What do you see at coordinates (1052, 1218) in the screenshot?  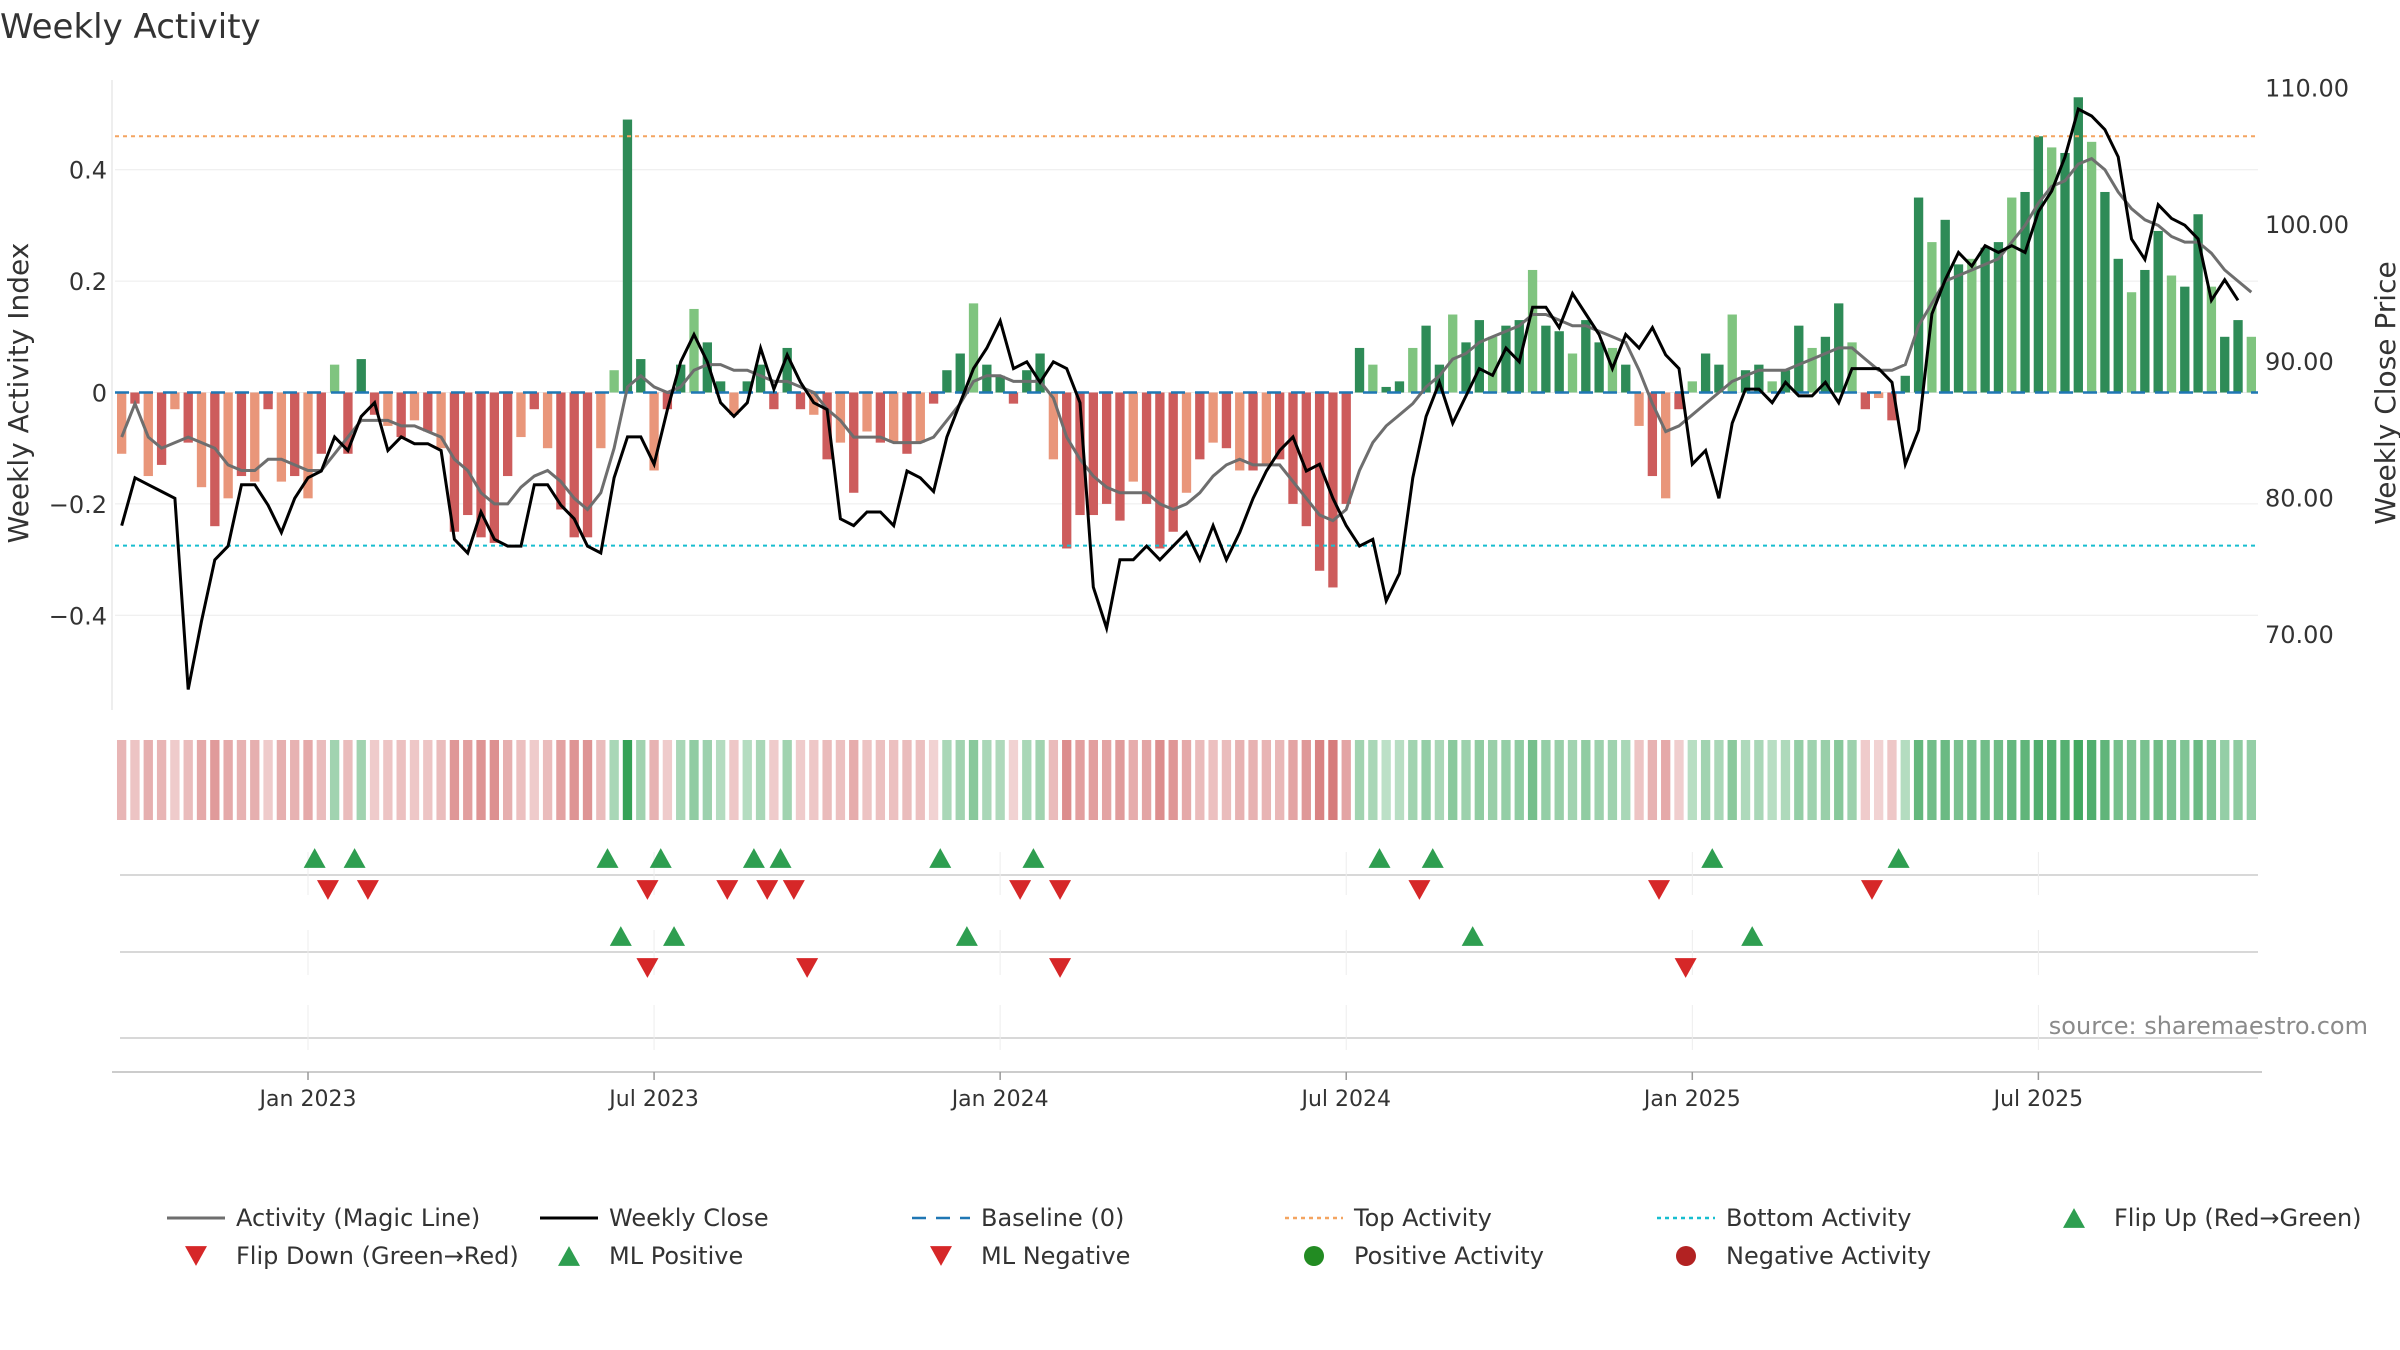 I see `legend-label: Baseline (0)` at bounding box center [1052, 1218].